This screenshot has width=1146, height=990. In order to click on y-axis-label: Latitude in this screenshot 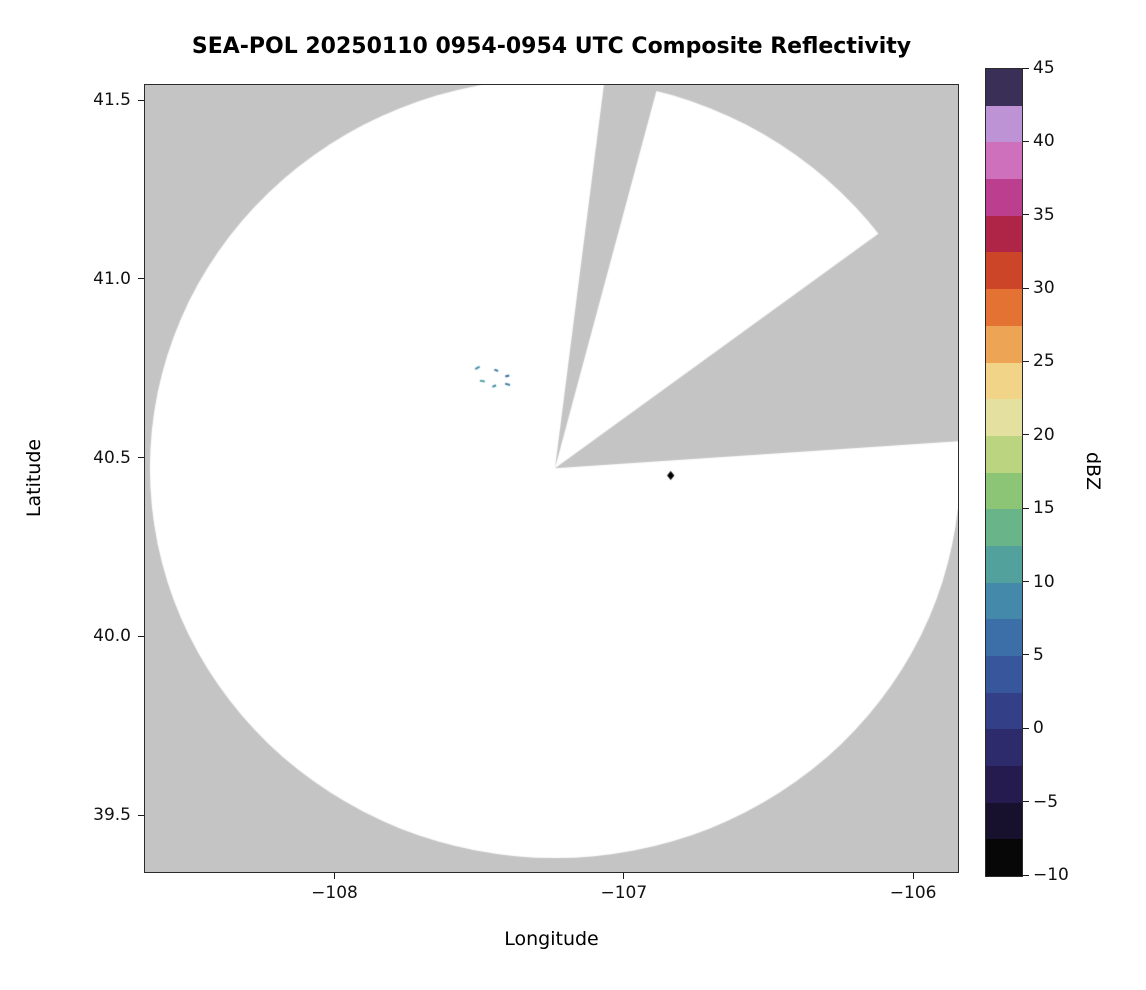, I will do `click(34, 478)`.